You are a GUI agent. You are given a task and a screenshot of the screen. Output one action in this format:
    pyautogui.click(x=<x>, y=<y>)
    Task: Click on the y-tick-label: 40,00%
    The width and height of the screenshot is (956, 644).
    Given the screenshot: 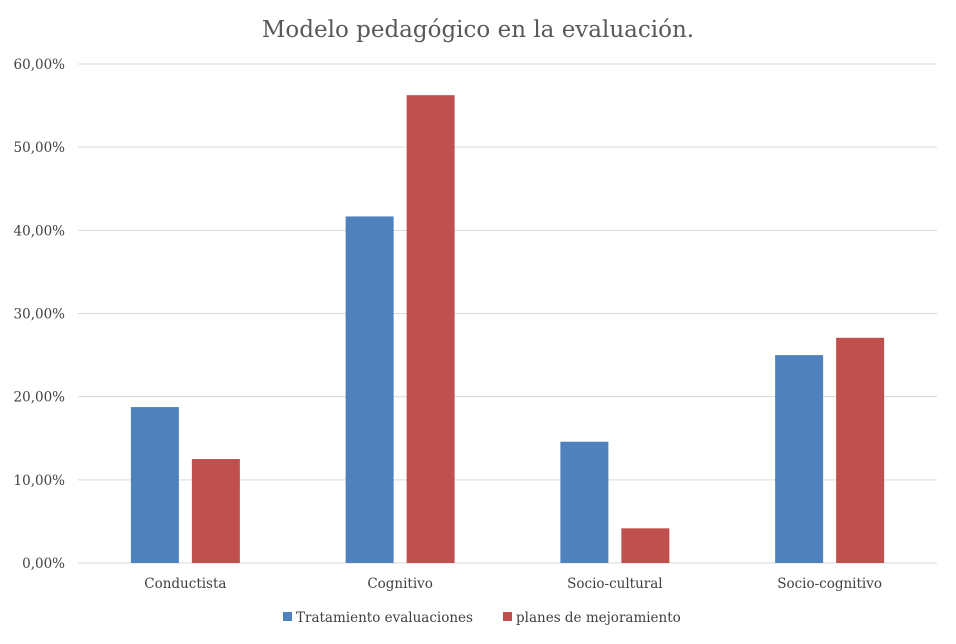 What is the action you would take?
    pyautogui.click(x=40, y=231)
    